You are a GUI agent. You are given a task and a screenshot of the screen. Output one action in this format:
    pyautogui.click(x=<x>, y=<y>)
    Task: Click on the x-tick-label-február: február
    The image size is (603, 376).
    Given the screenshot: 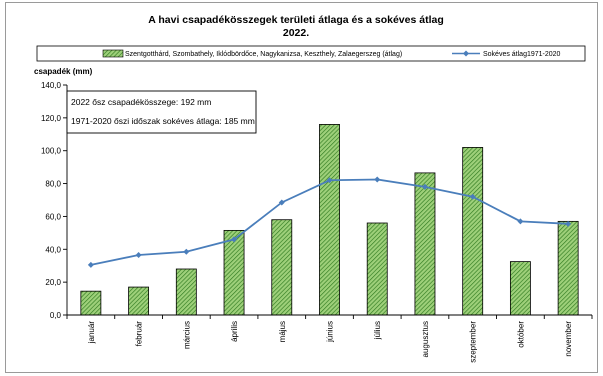 What is the action you would take?
    pyautogui.click(x=139, y=334)
    